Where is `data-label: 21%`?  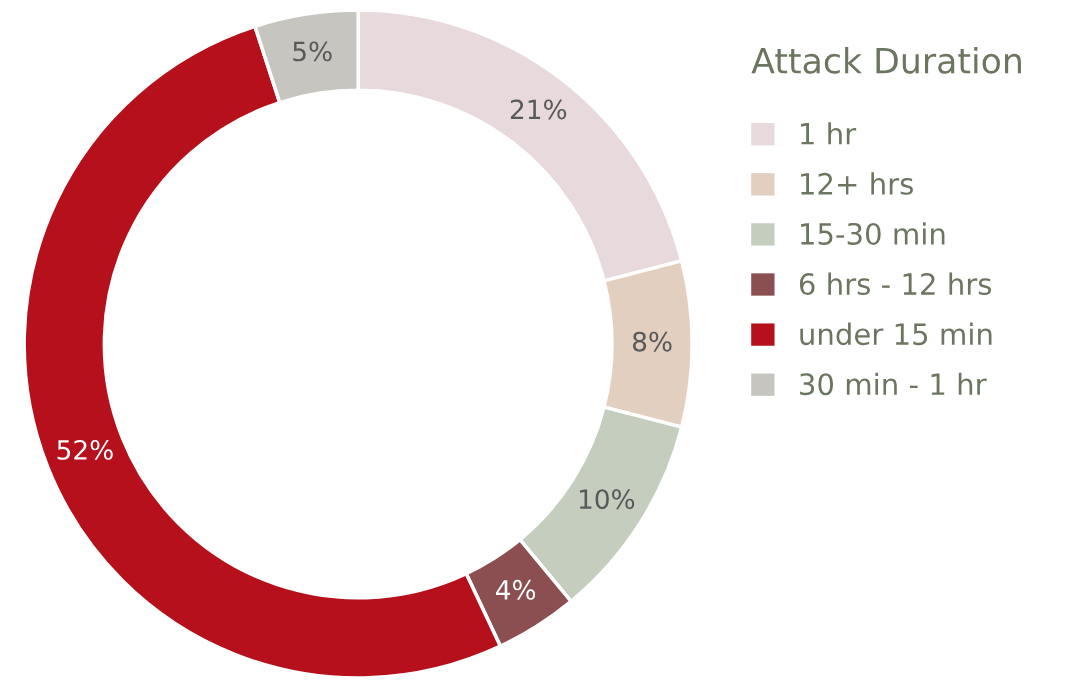
data-label: 21% is located at coordinates (538, 109).